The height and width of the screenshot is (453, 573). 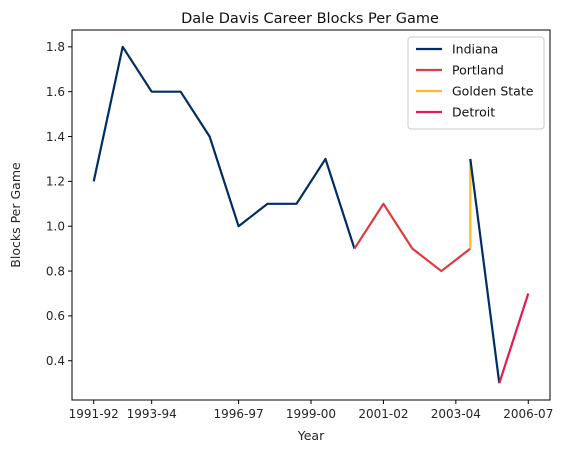 I want to click on legend: Indiana Portland Golden State Detroit, so click(x=476, y=83).